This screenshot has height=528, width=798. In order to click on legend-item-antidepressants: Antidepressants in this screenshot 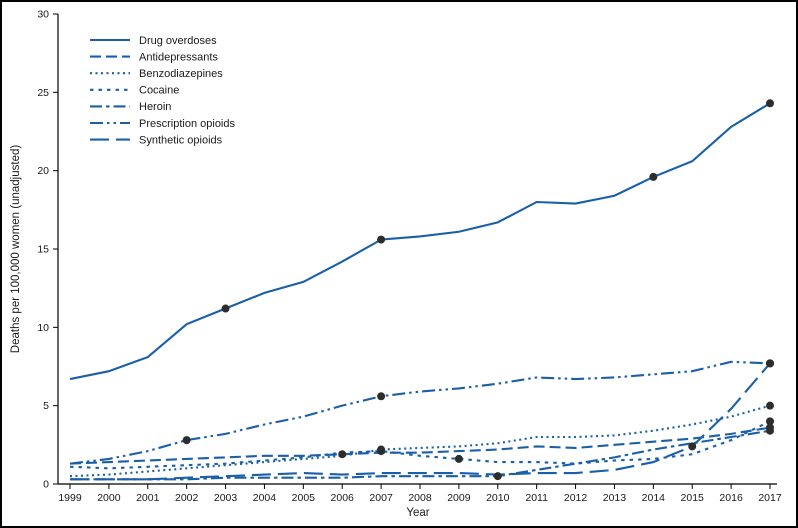, I will do `click(154, 57)`.